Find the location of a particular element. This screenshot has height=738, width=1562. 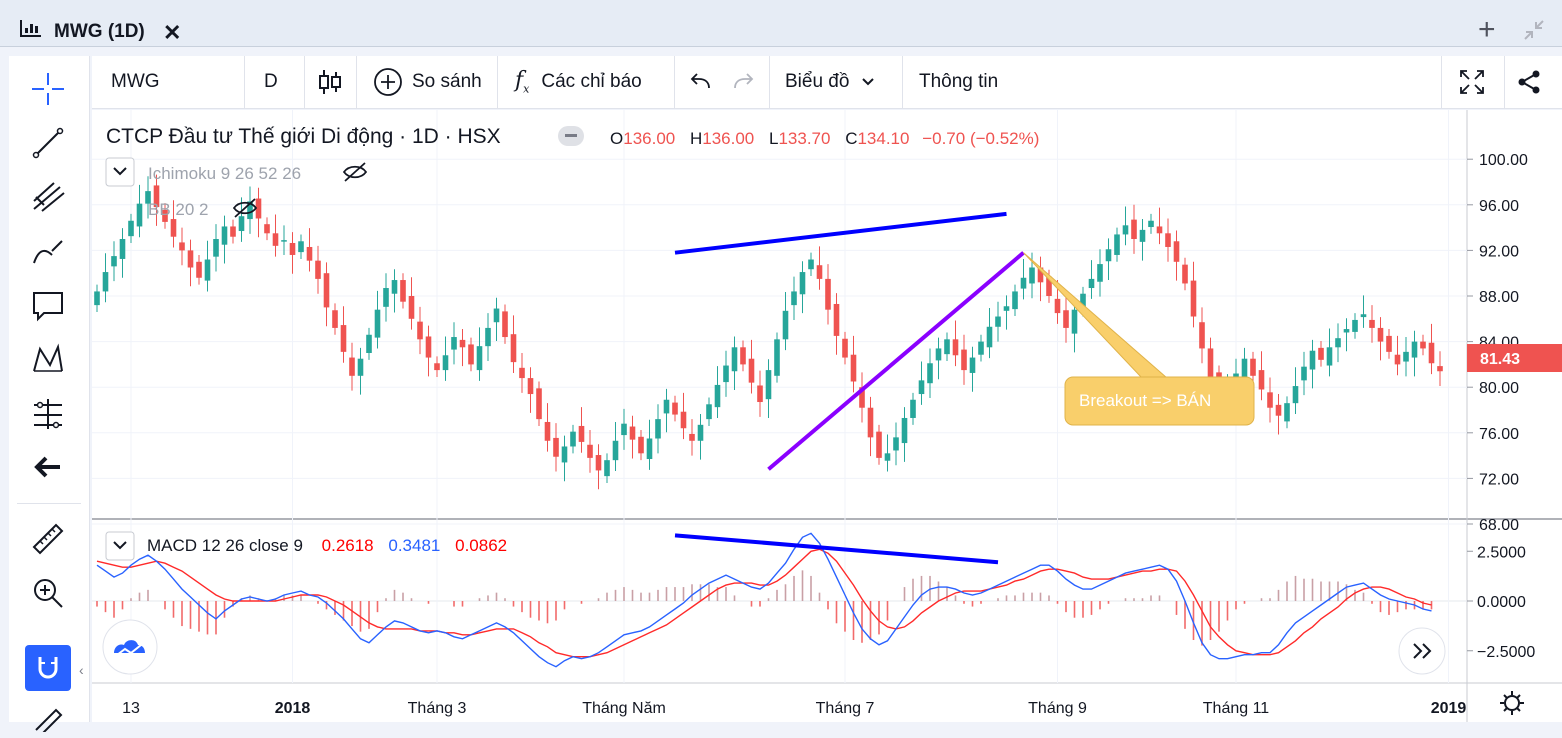

window-titlebar: MWG (1D) ✕ + is located at coordinates (781, 23).